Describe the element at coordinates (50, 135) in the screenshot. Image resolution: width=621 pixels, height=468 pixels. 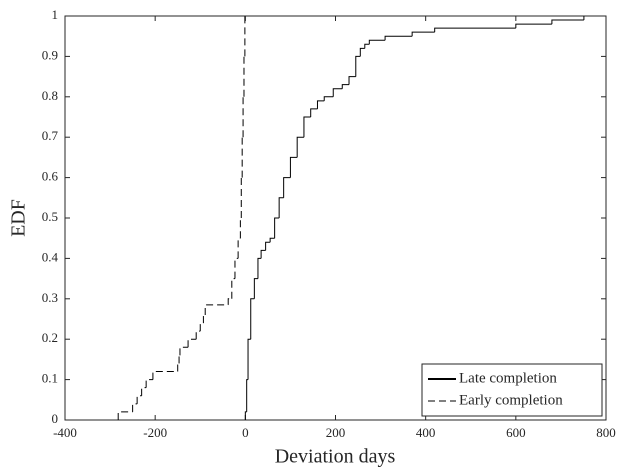
I see `y-tick-label: 0.7` at that location.